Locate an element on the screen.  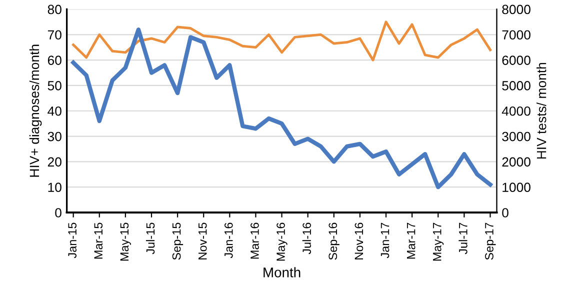
x-tick-label: Jul-17 is located at coordinates (463, 238).